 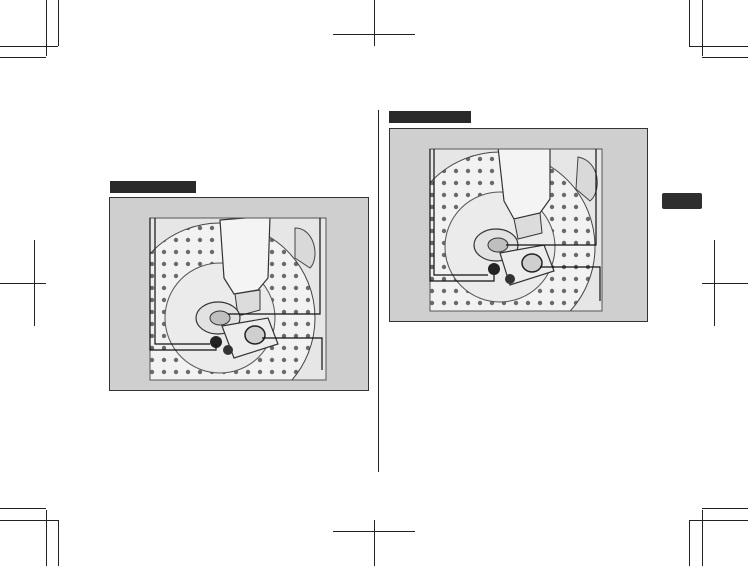 I want to click on column-divider, so click(x=378, y=291).